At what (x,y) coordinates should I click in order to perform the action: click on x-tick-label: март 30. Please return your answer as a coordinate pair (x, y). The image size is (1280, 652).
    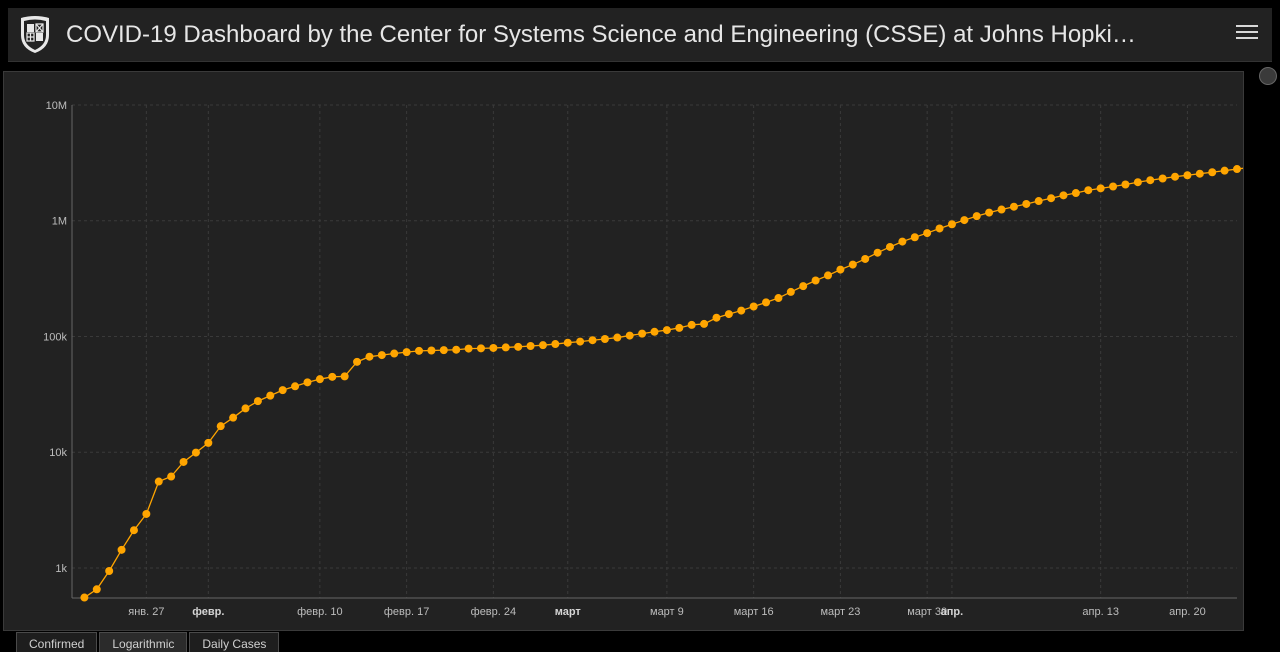
    Looking at the image, I should click on (927, 612).